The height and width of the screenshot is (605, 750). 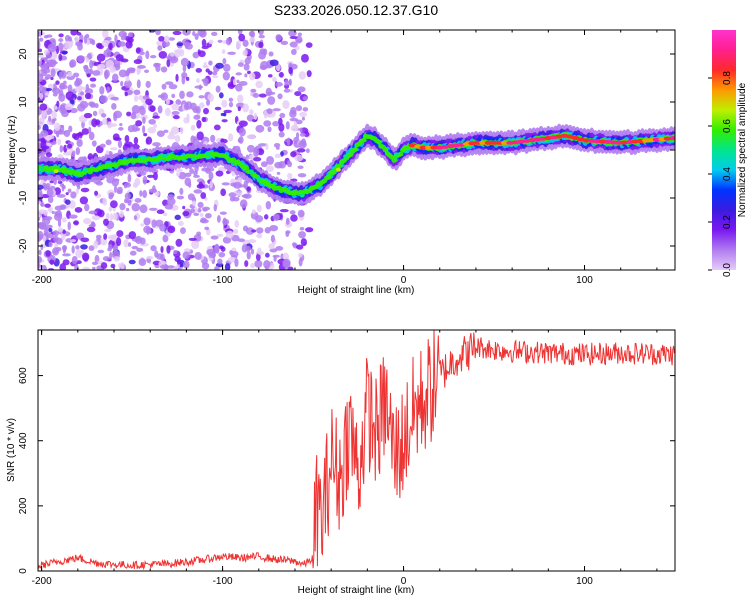 I want to click on x-tick-label: 100, so click(x=584, y=280).